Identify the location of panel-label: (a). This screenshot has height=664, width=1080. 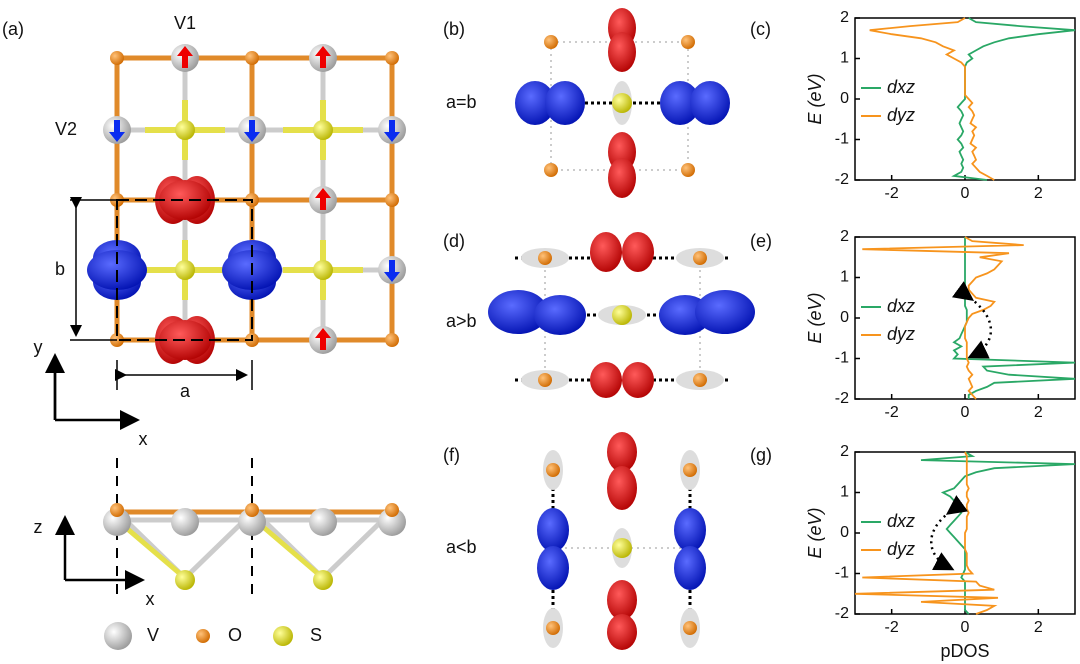
(13, 29).